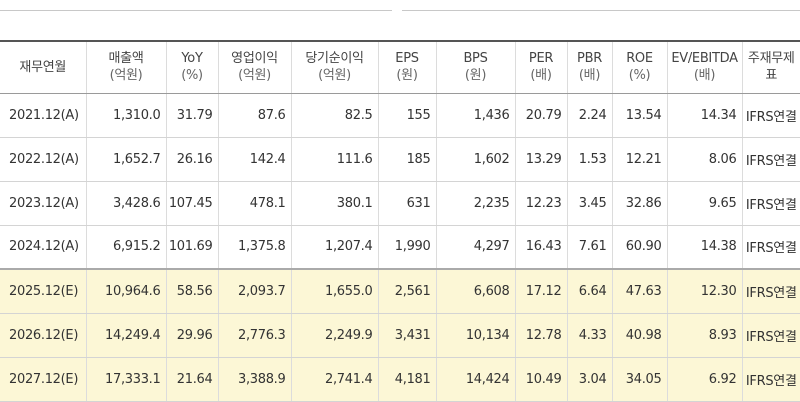 The width and height of the screenshot is (800, 402). What do you see at coordinates (705, 291) in the screenshot?
I see `value-cell: 12.30` at bounding box center [705, 291].